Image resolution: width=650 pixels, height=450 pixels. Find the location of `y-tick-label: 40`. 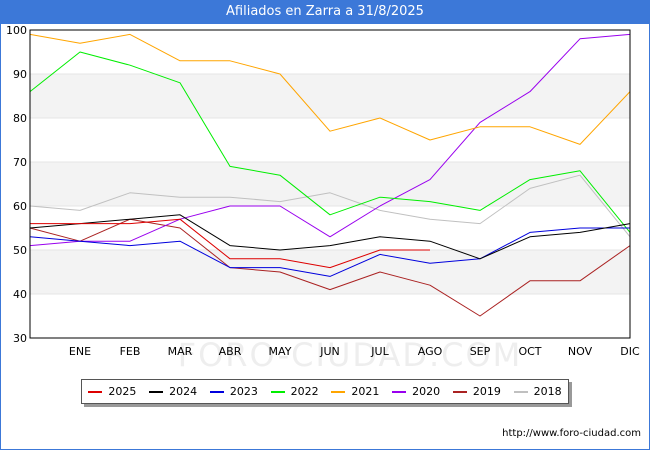

y-tick-label: 40 is located at coordinates (20, 294).